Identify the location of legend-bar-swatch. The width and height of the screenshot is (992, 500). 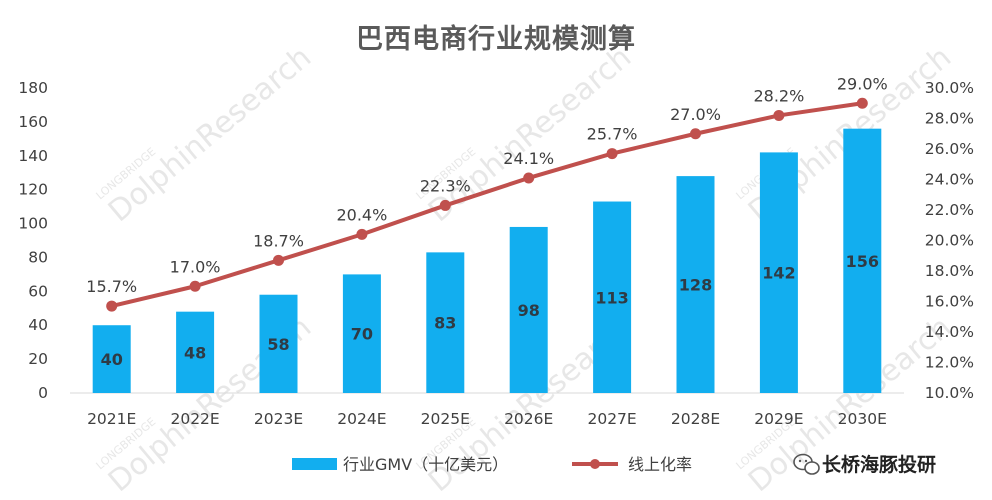
(314, 464).